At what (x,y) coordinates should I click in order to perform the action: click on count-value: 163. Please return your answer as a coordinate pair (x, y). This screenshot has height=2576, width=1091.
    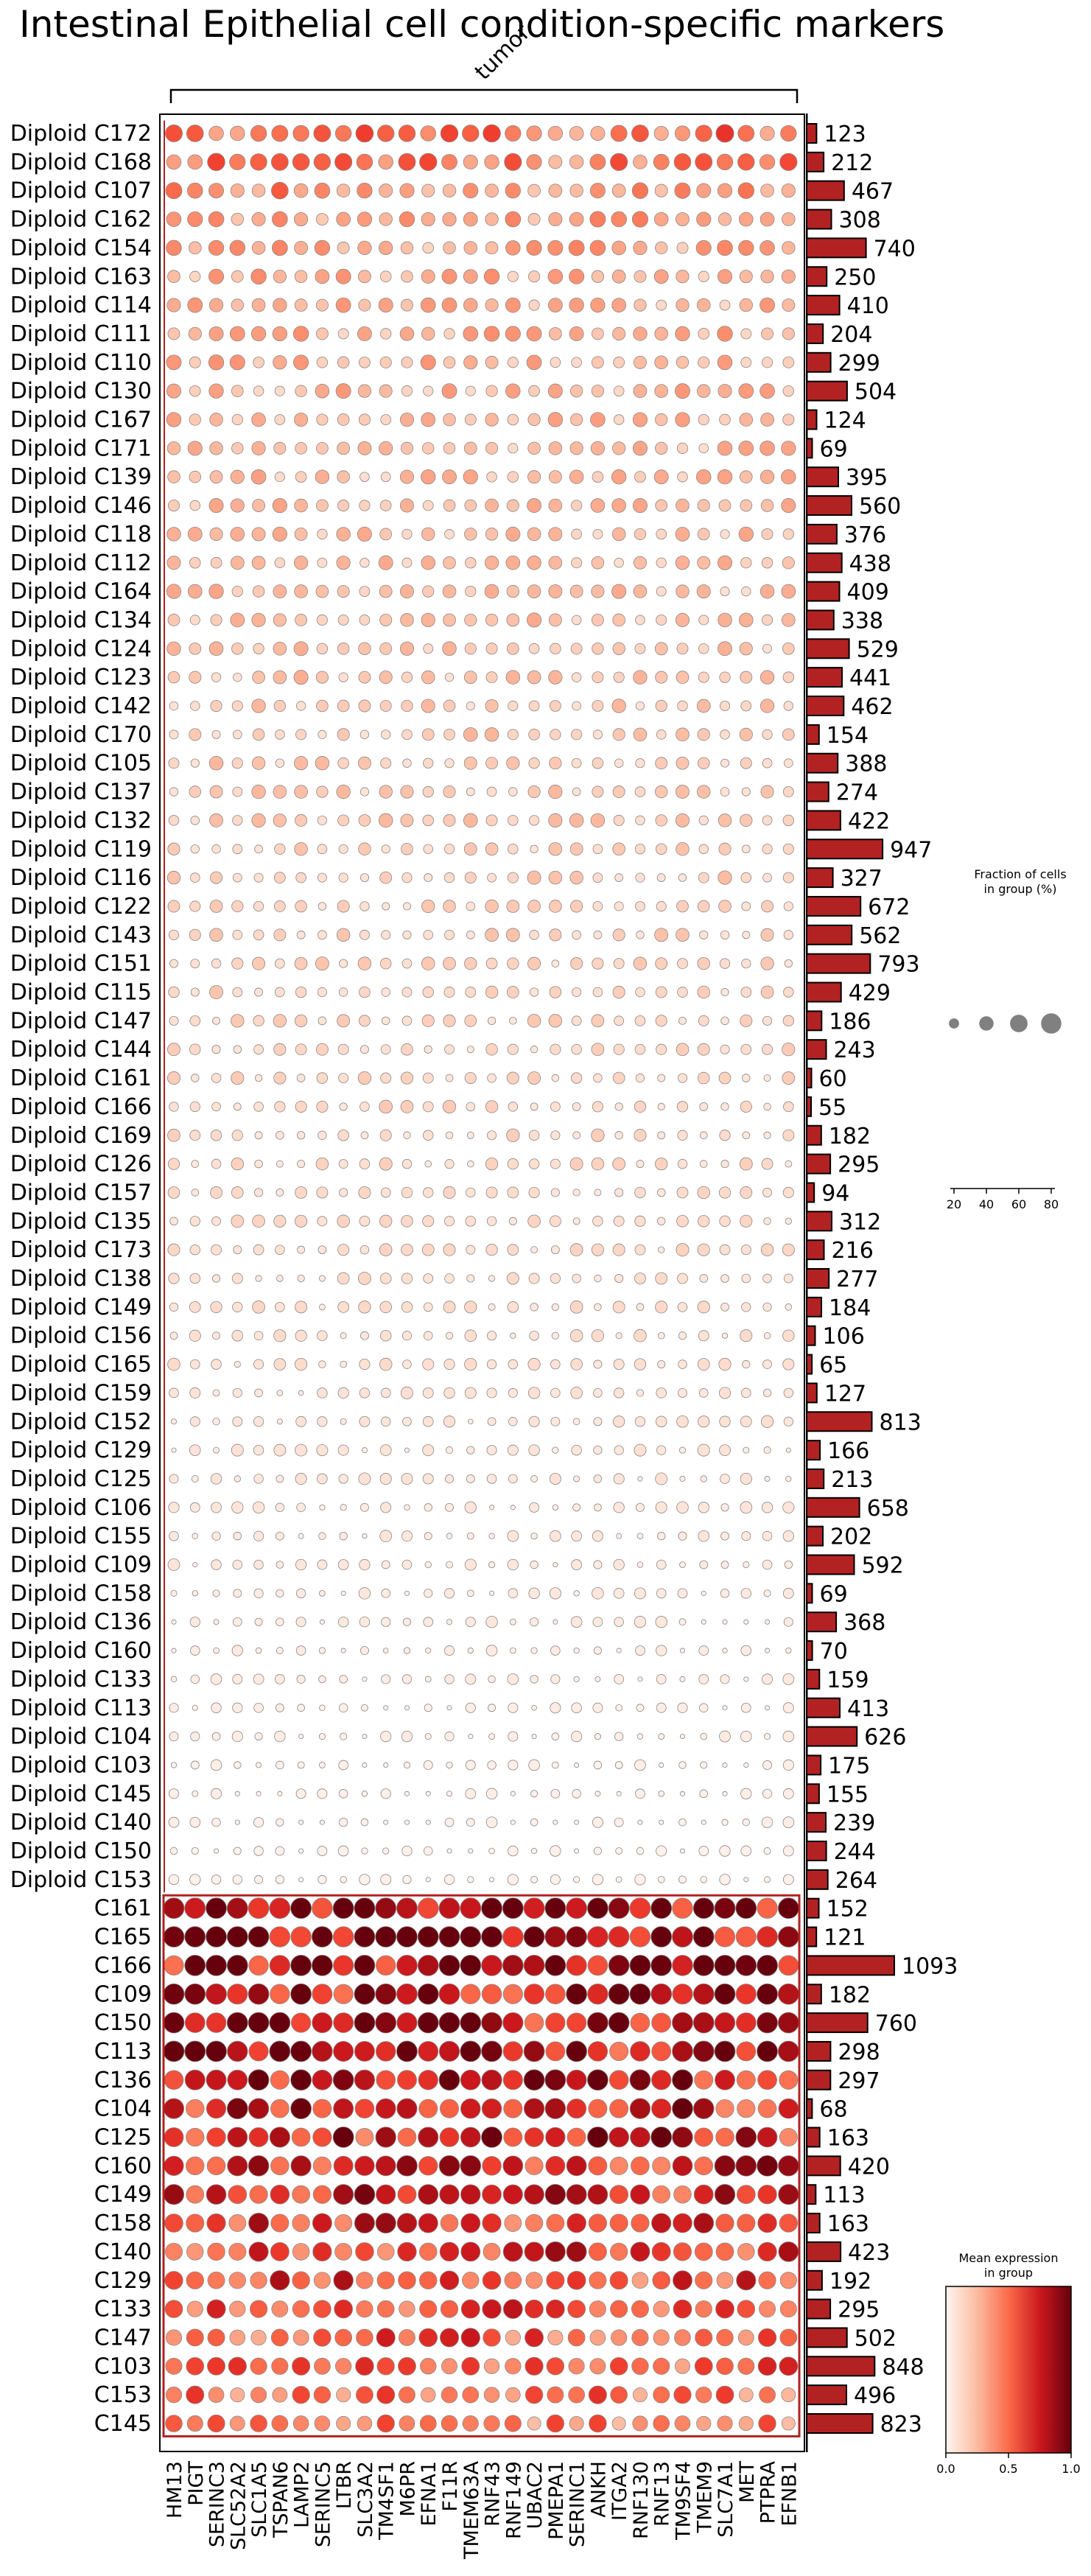
    Looking at the image, I should click on (848, 2139).